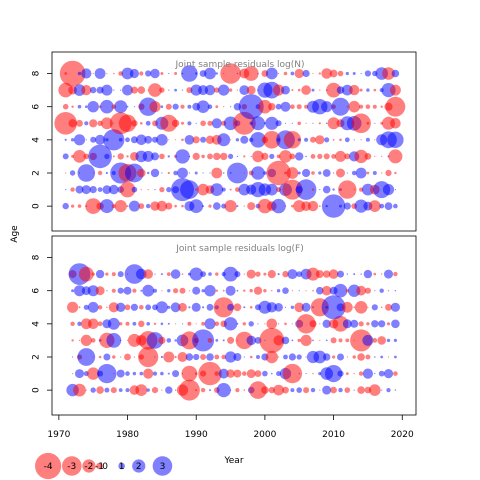 This screenshot has height=480, width=480. What do you see at coordinates (48, 466) in the screenshot?
I see `legend-bubble` at bounding box center [48, 466].